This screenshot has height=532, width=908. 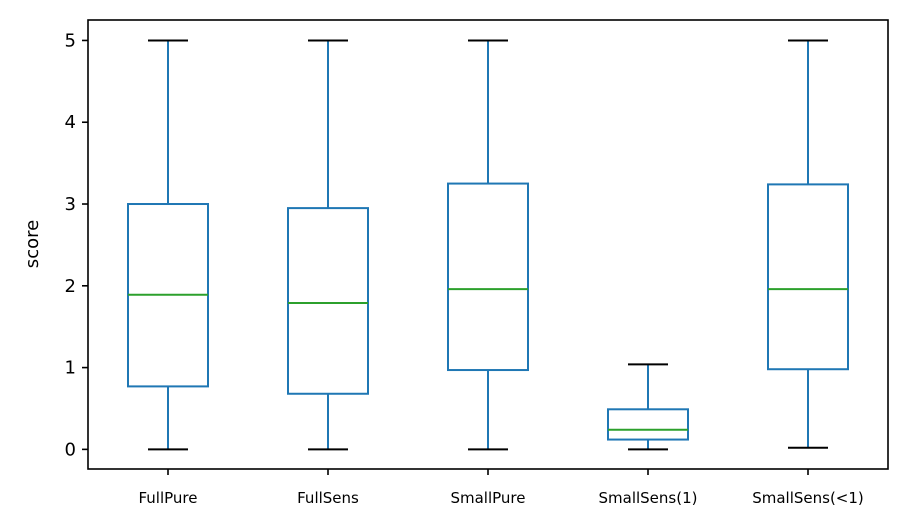 What do you see at coordinates (70, 40) in the screenshot?
I see `y-tick-label: 5` at bounding box center [70, 40].